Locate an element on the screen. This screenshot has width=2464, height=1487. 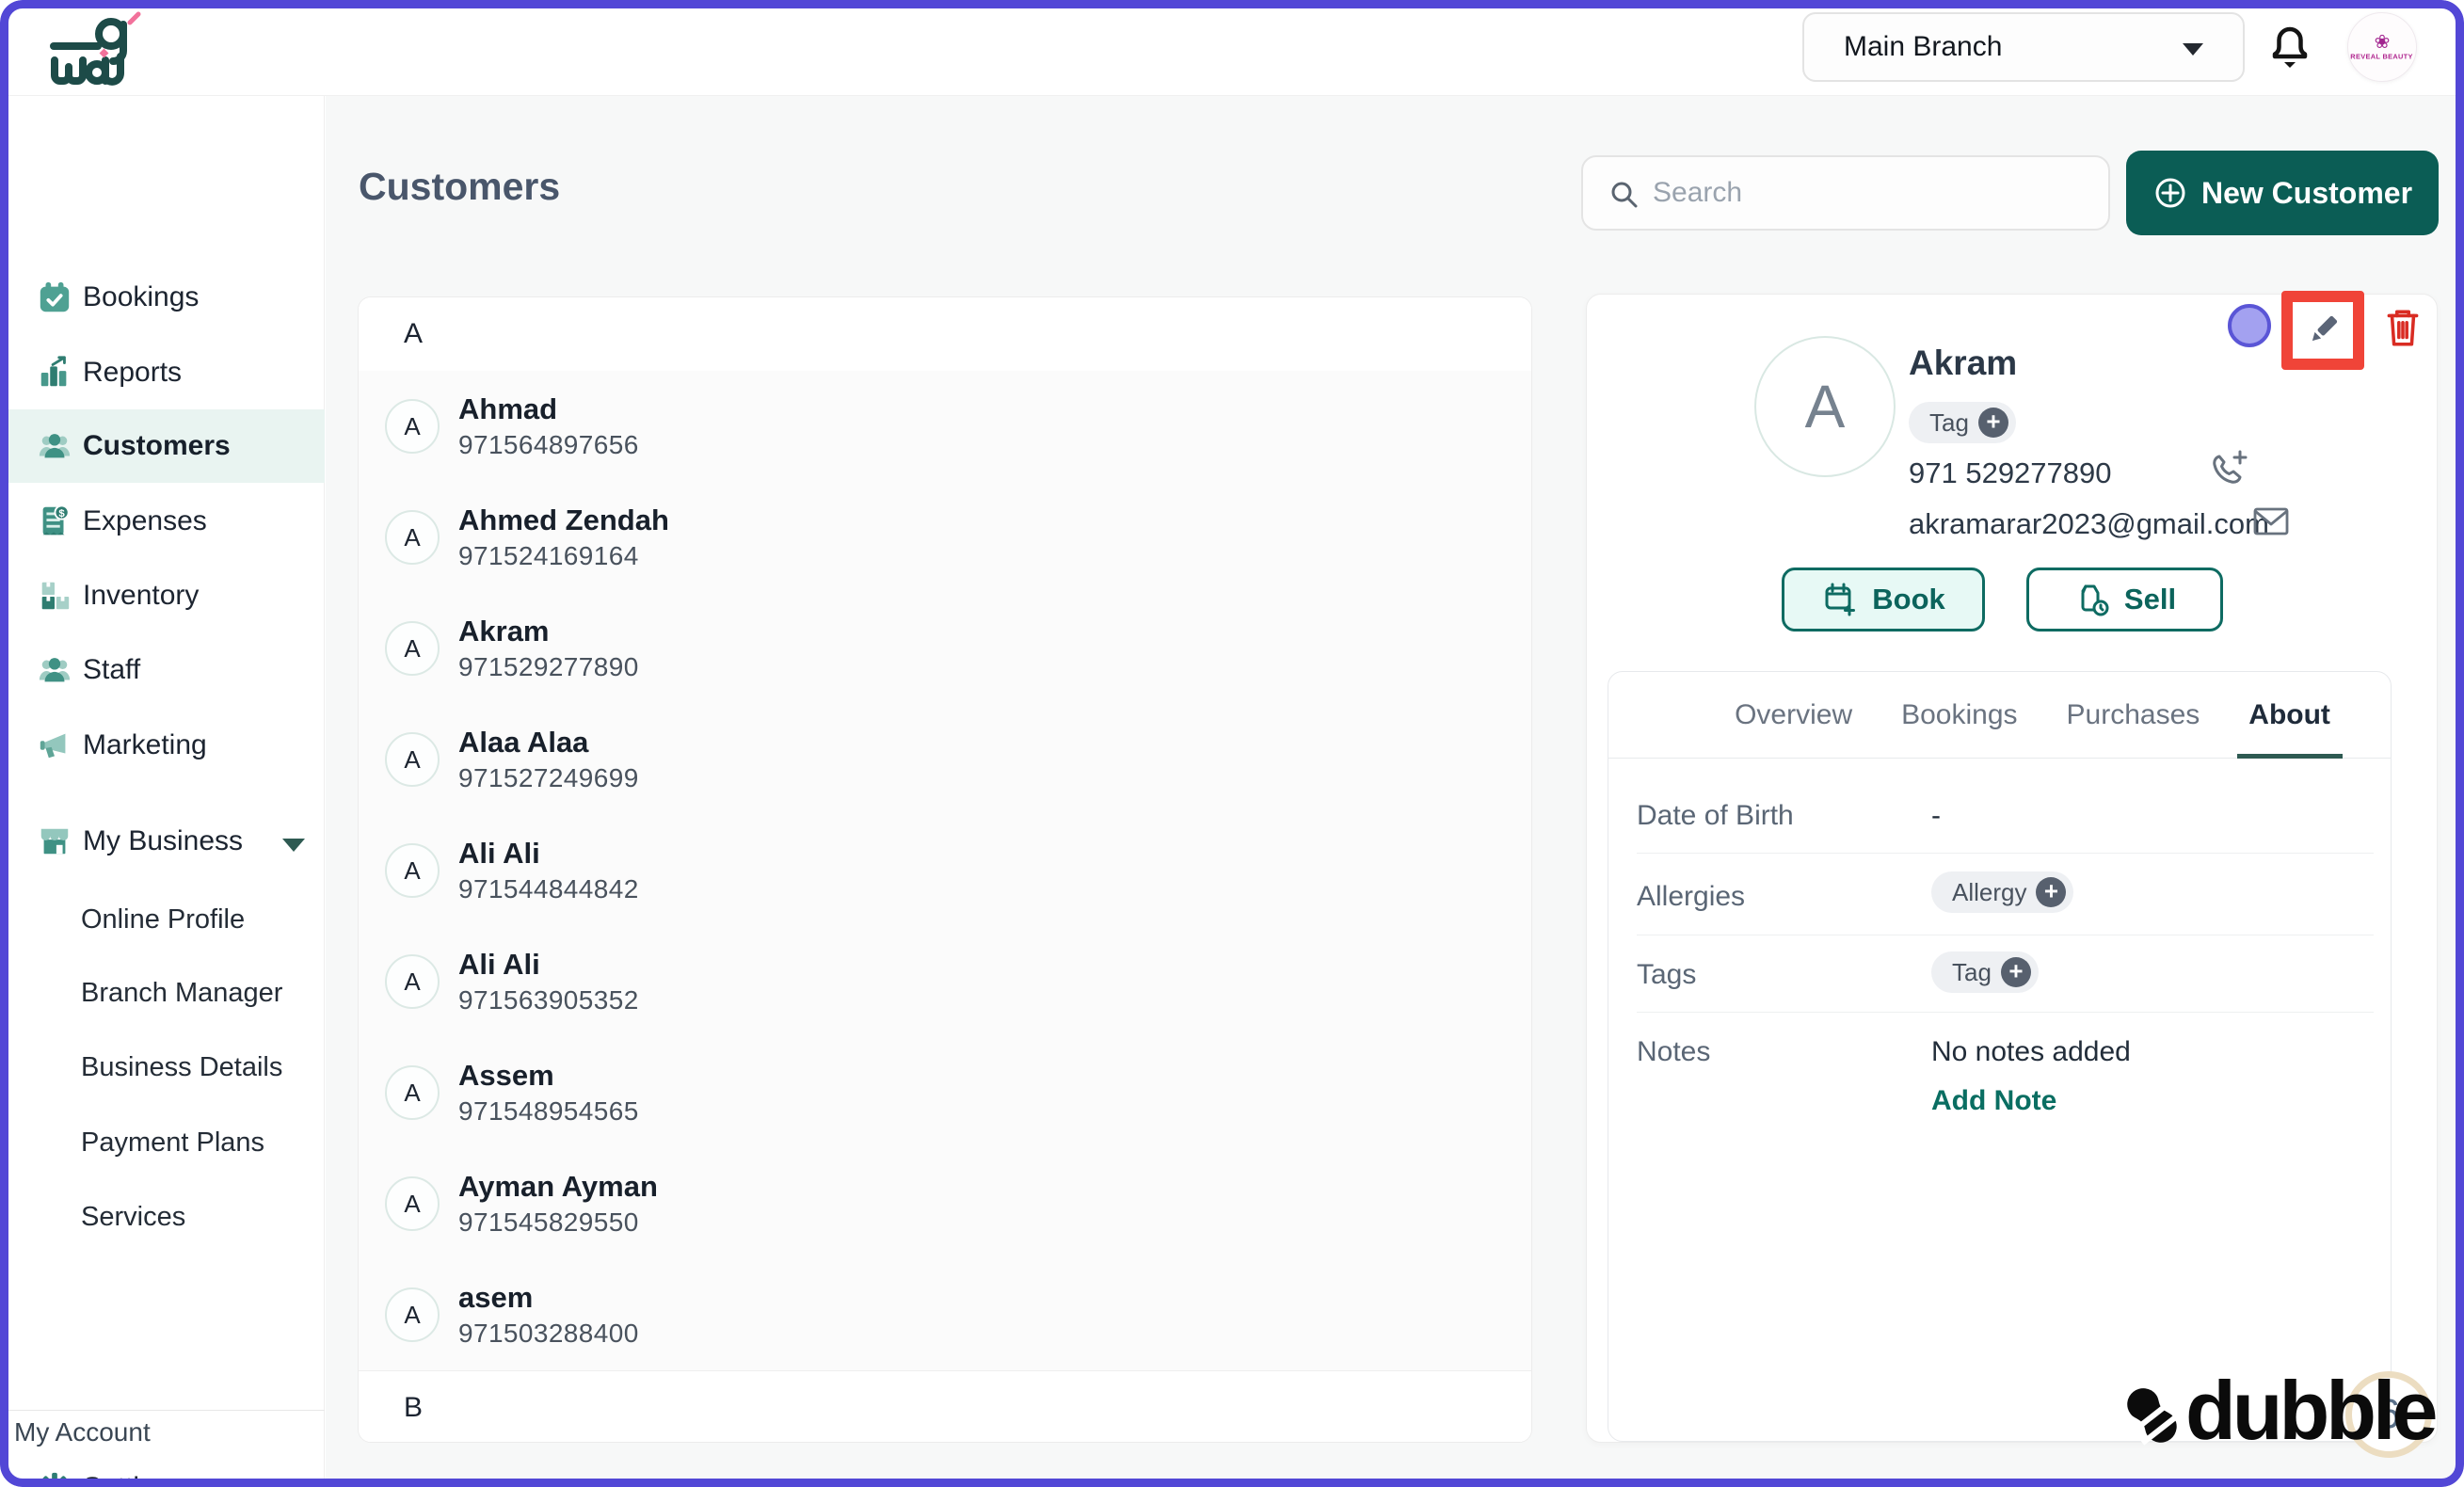
avatar-brand-text: REVEAL BEAUTY is located at coordinates (2382, 56).